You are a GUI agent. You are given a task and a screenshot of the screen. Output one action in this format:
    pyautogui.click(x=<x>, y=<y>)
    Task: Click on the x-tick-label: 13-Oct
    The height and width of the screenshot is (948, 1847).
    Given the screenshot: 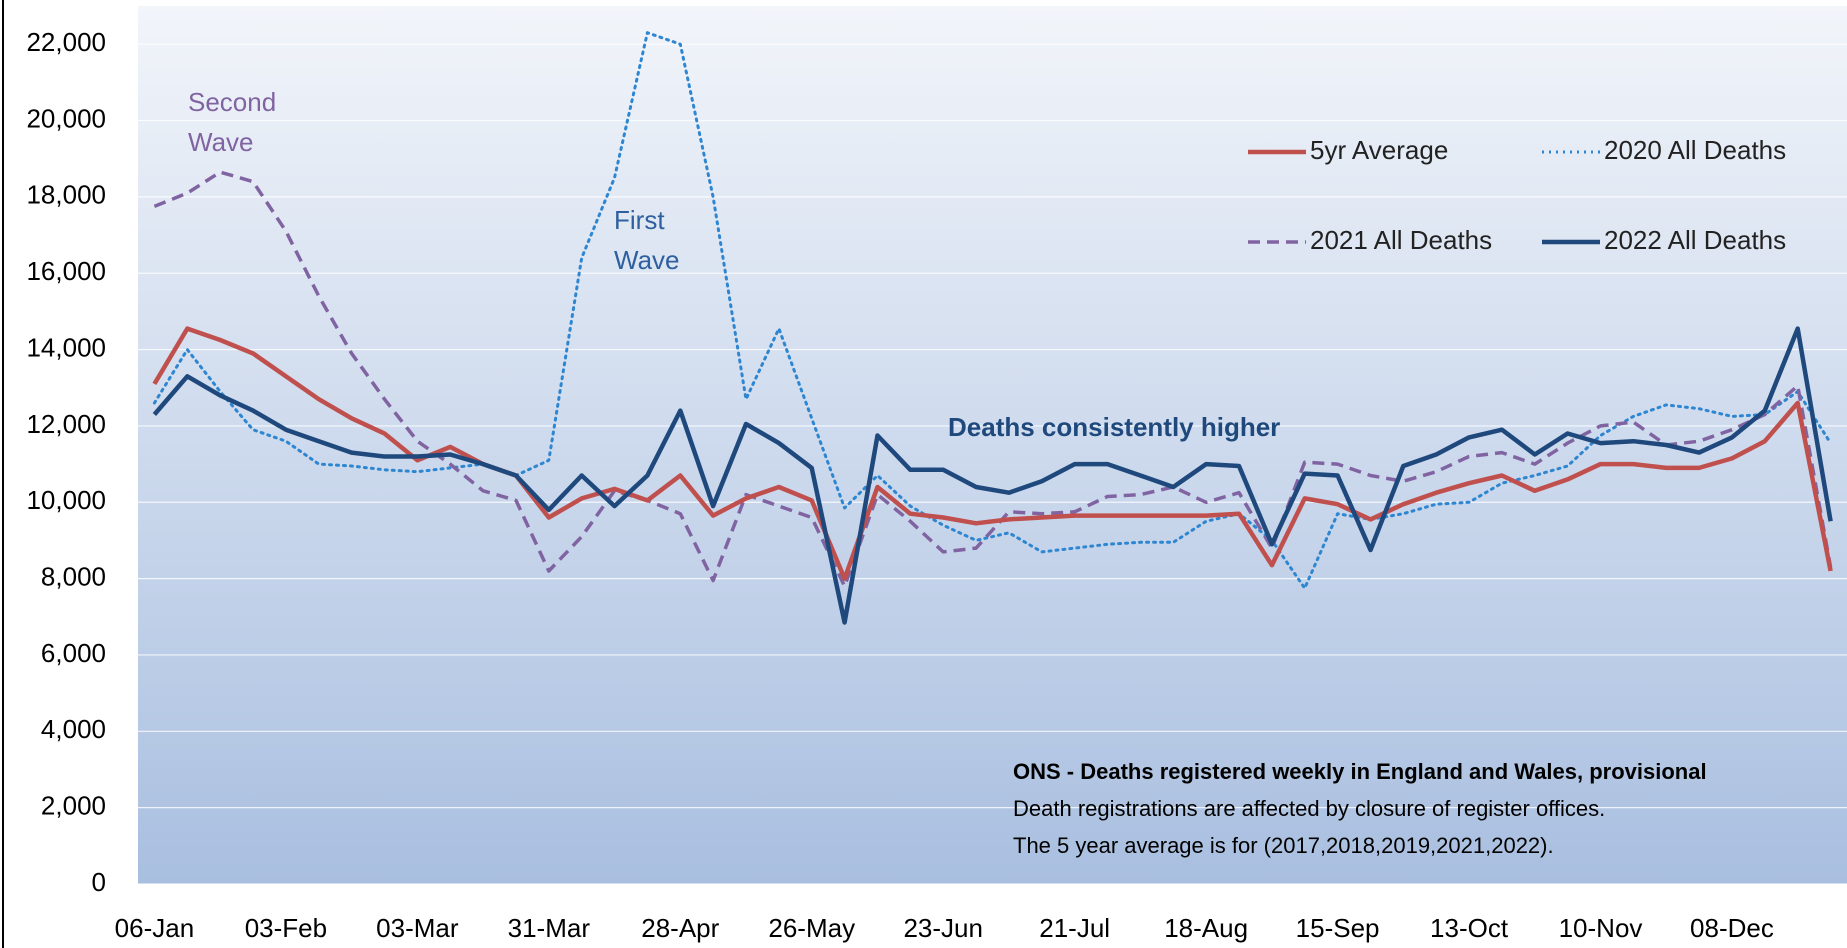 What is the action you would take?
    pyautogui.click(x=1469, y=928)
    